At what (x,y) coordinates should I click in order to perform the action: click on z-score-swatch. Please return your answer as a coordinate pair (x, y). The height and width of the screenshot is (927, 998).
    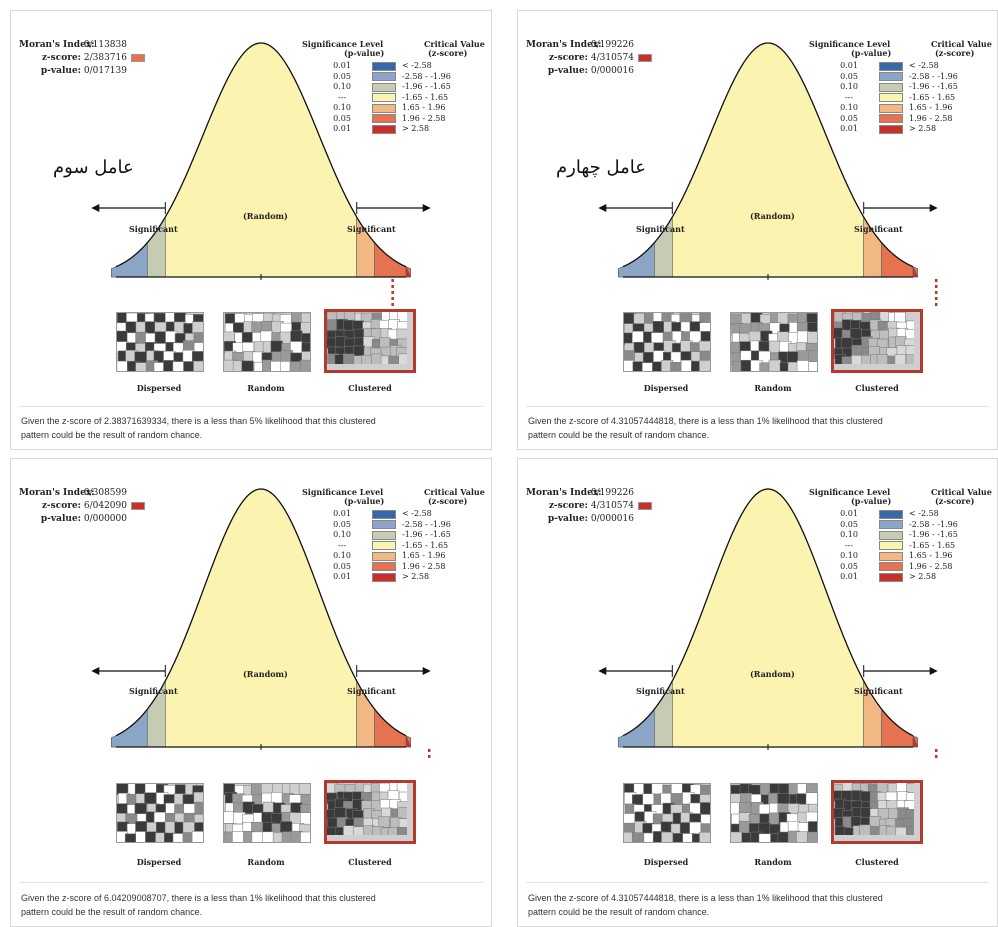
    Looking at the image, I should click on (138, 505).